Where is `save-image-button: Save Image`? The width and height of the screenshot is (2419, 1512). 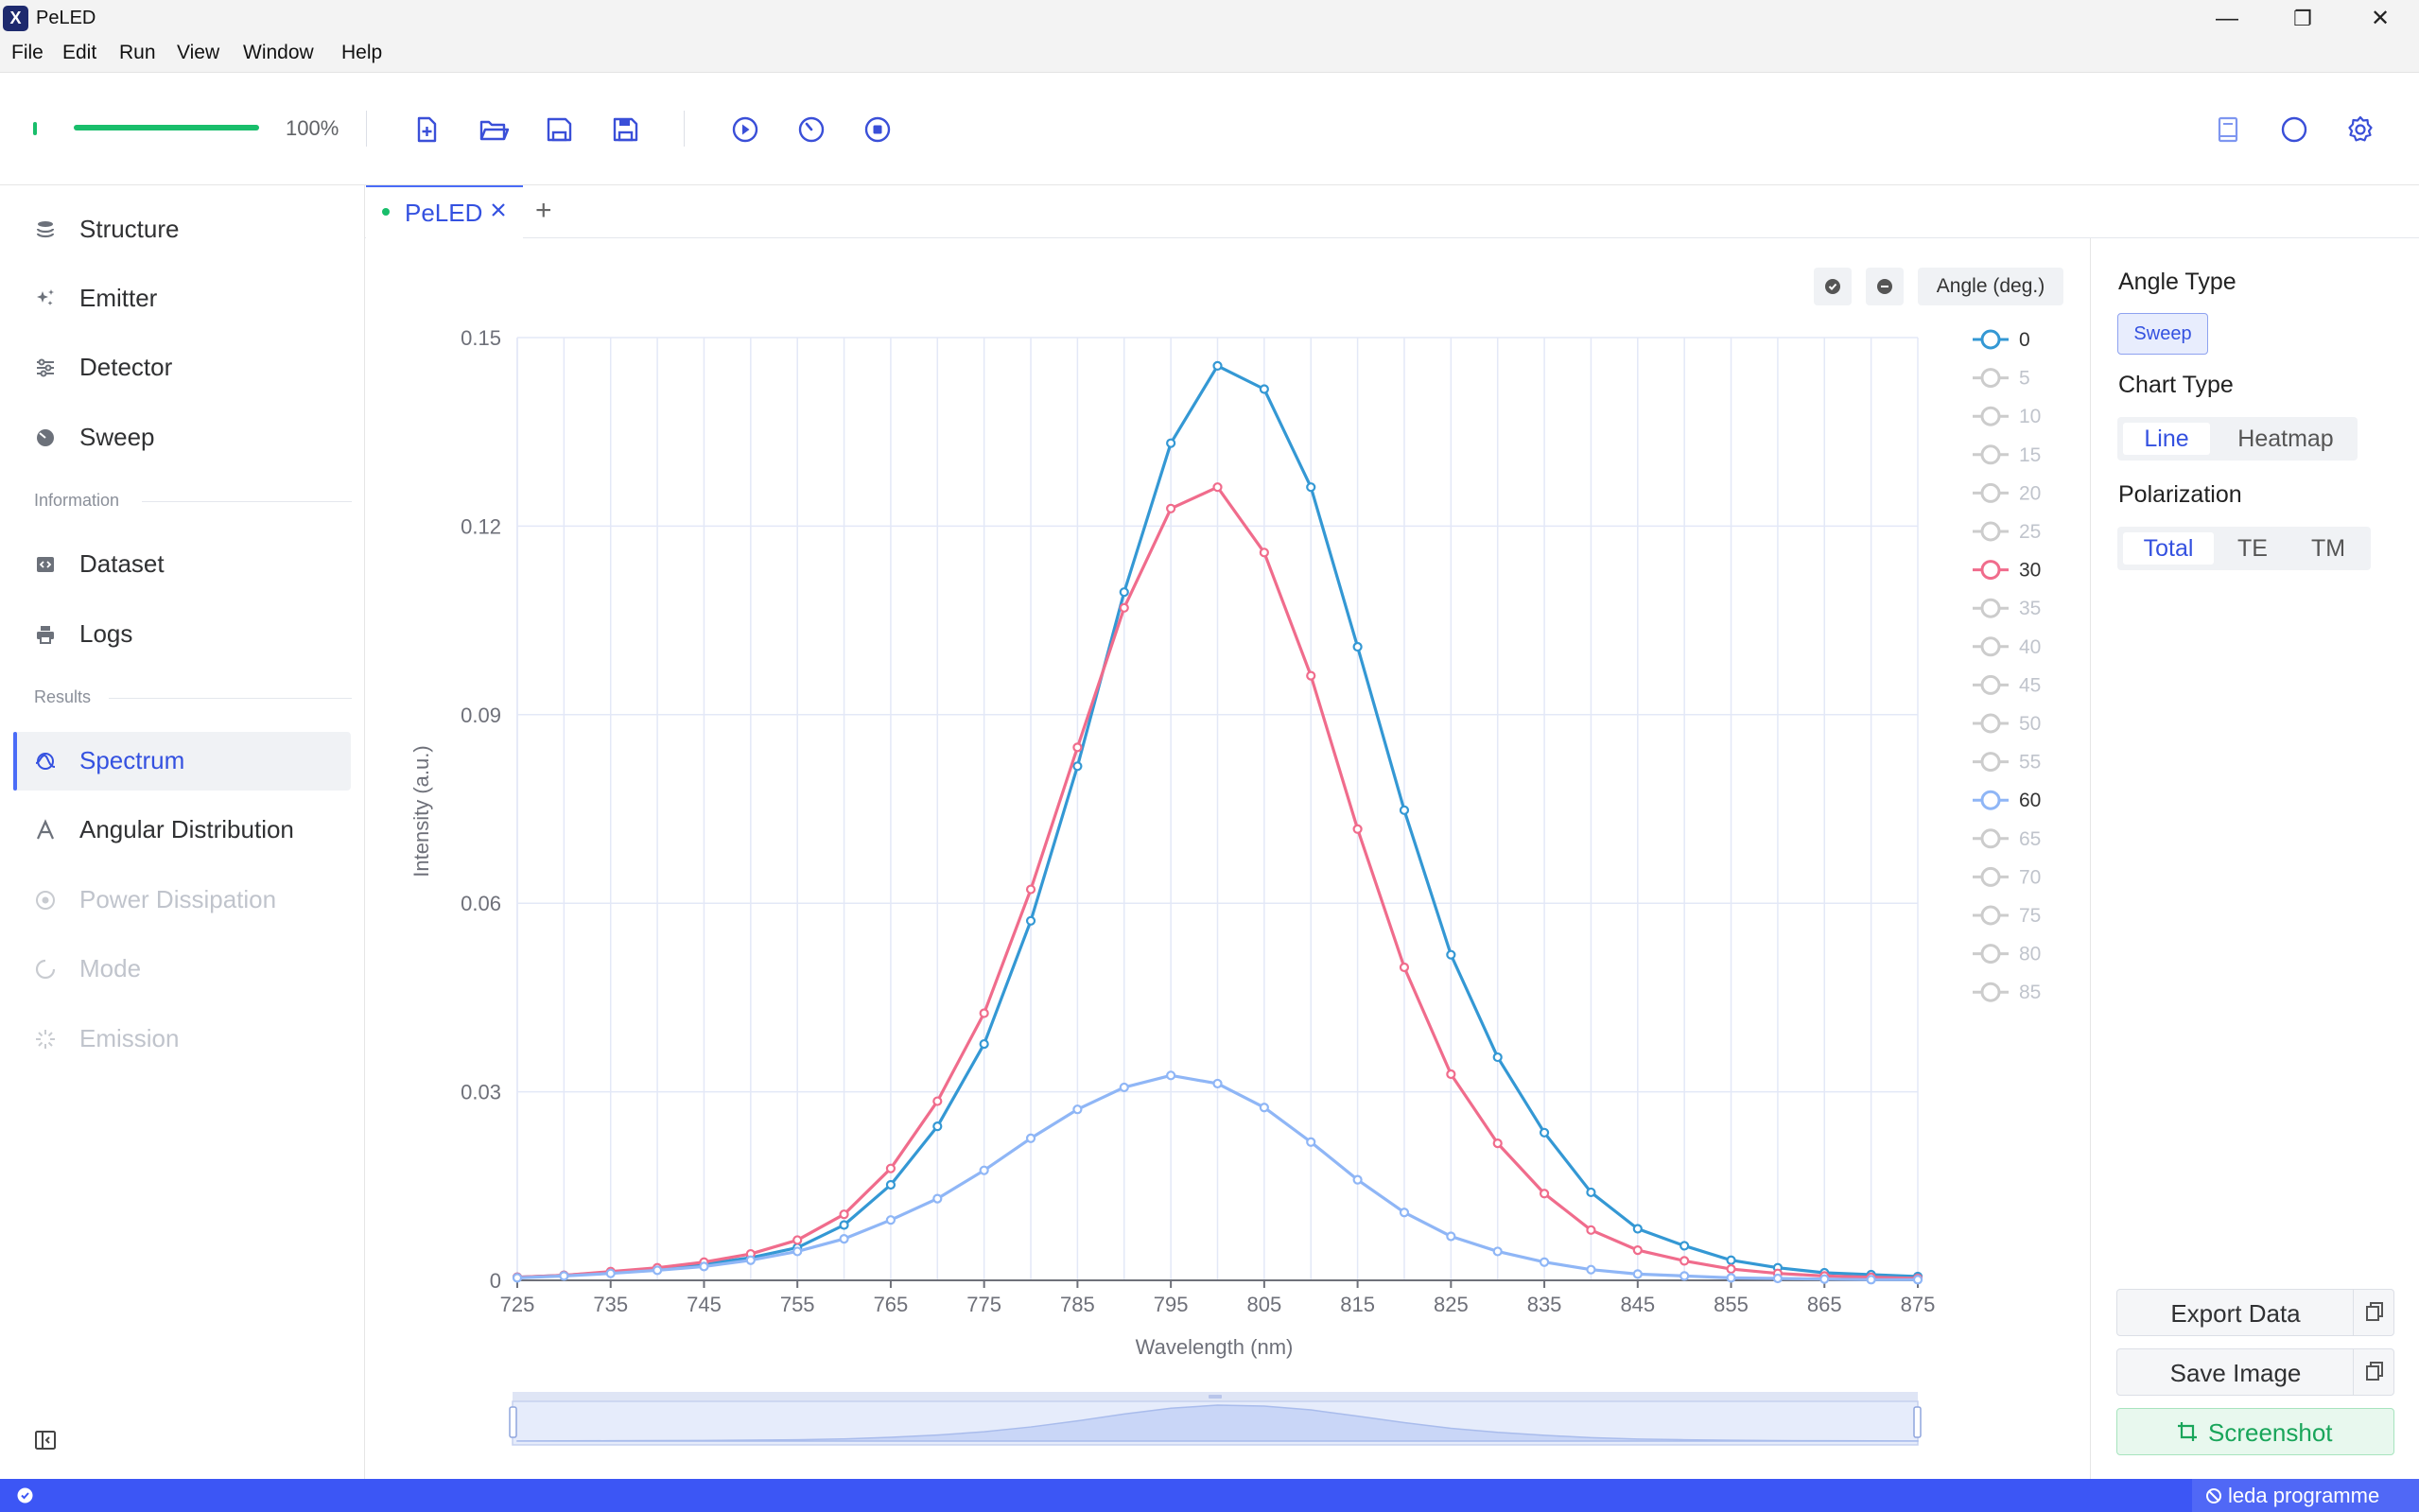
save-image-button: Save Image is located at coordinates (2255, 1372).